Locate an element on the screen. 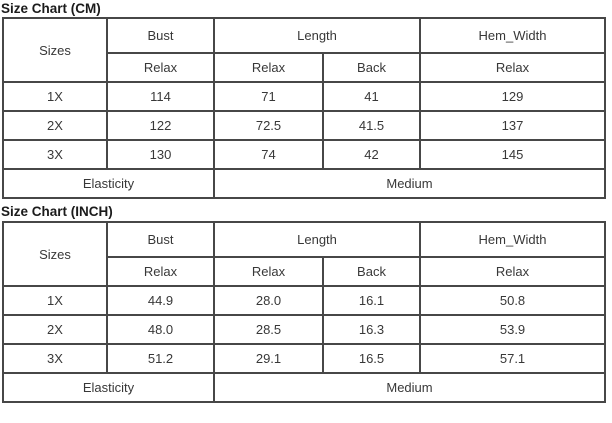  value-cell-hem: 145 is located at coordinates (513, 154).